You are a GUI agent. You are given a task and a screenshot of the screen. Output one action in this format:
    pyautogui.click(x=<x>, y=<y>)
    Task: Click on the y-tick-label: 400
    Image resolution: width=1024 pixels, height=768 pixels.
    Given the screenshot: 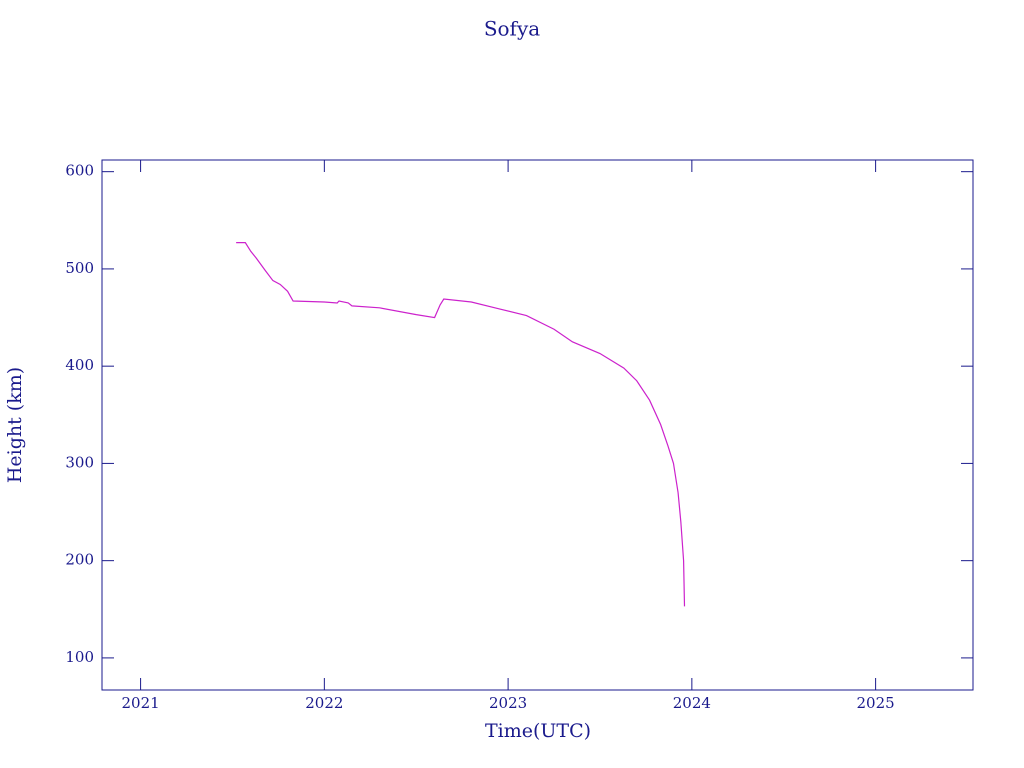 What is the action you would take?
    pyautogui.click(x=79, y=365)
    